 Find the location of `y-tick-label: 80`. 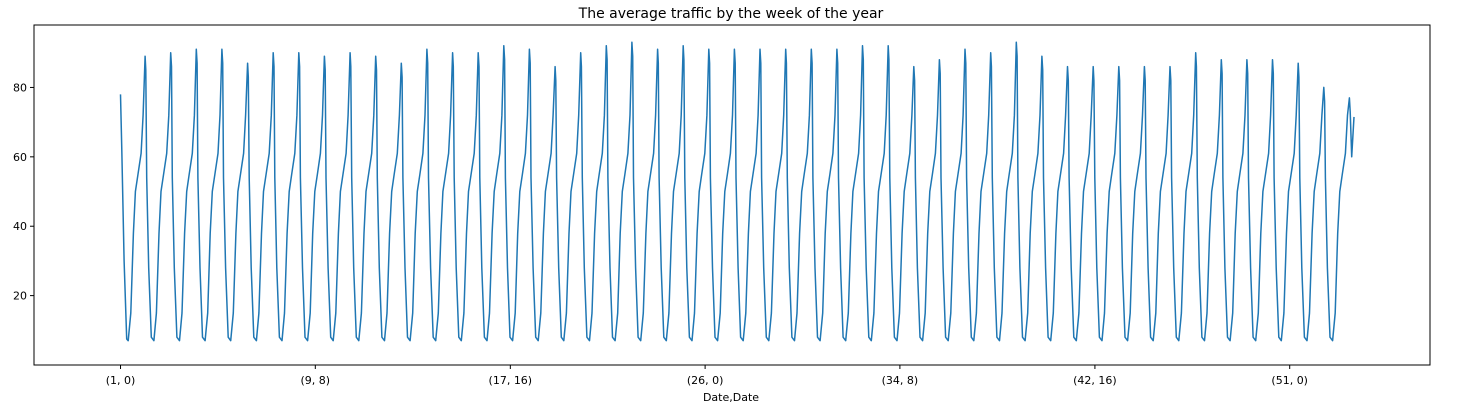

y-tick-label: 80 is located at coordinates (20, 87).